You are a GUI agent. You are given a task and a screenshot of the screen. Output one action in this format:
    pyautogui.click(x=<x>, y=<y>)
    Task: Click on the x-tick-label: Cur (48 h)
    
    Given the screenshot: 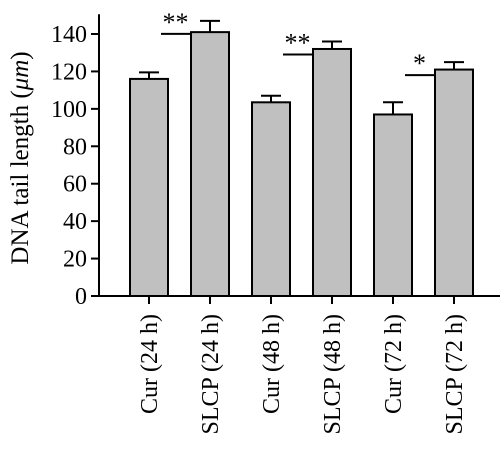 What is the action you would take?
    pyautogui.click(x=272, y=364)
    